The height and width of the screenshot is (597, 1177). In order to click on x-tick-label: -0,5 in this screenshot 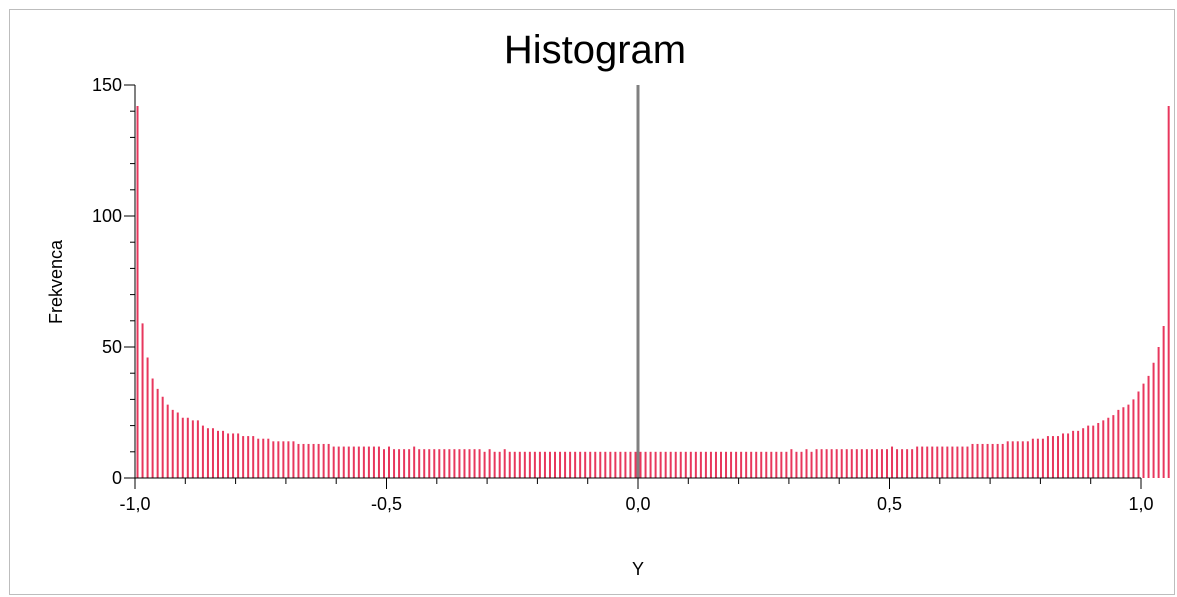, I will do `click(386, 504)`.